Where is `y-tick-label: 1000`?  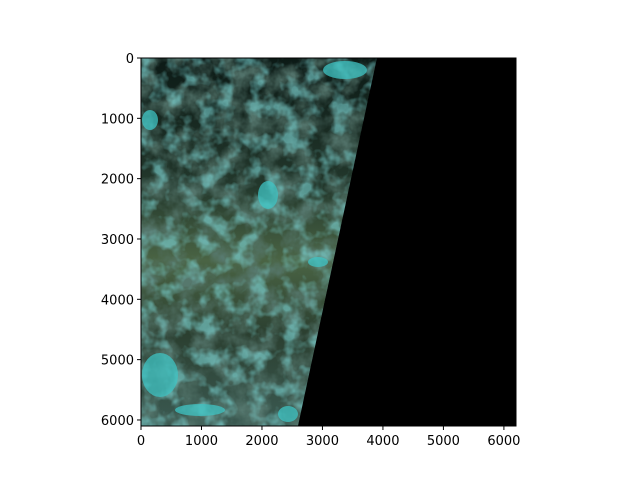
y-tick-label: 1000 is located at coordinates (117, 119).